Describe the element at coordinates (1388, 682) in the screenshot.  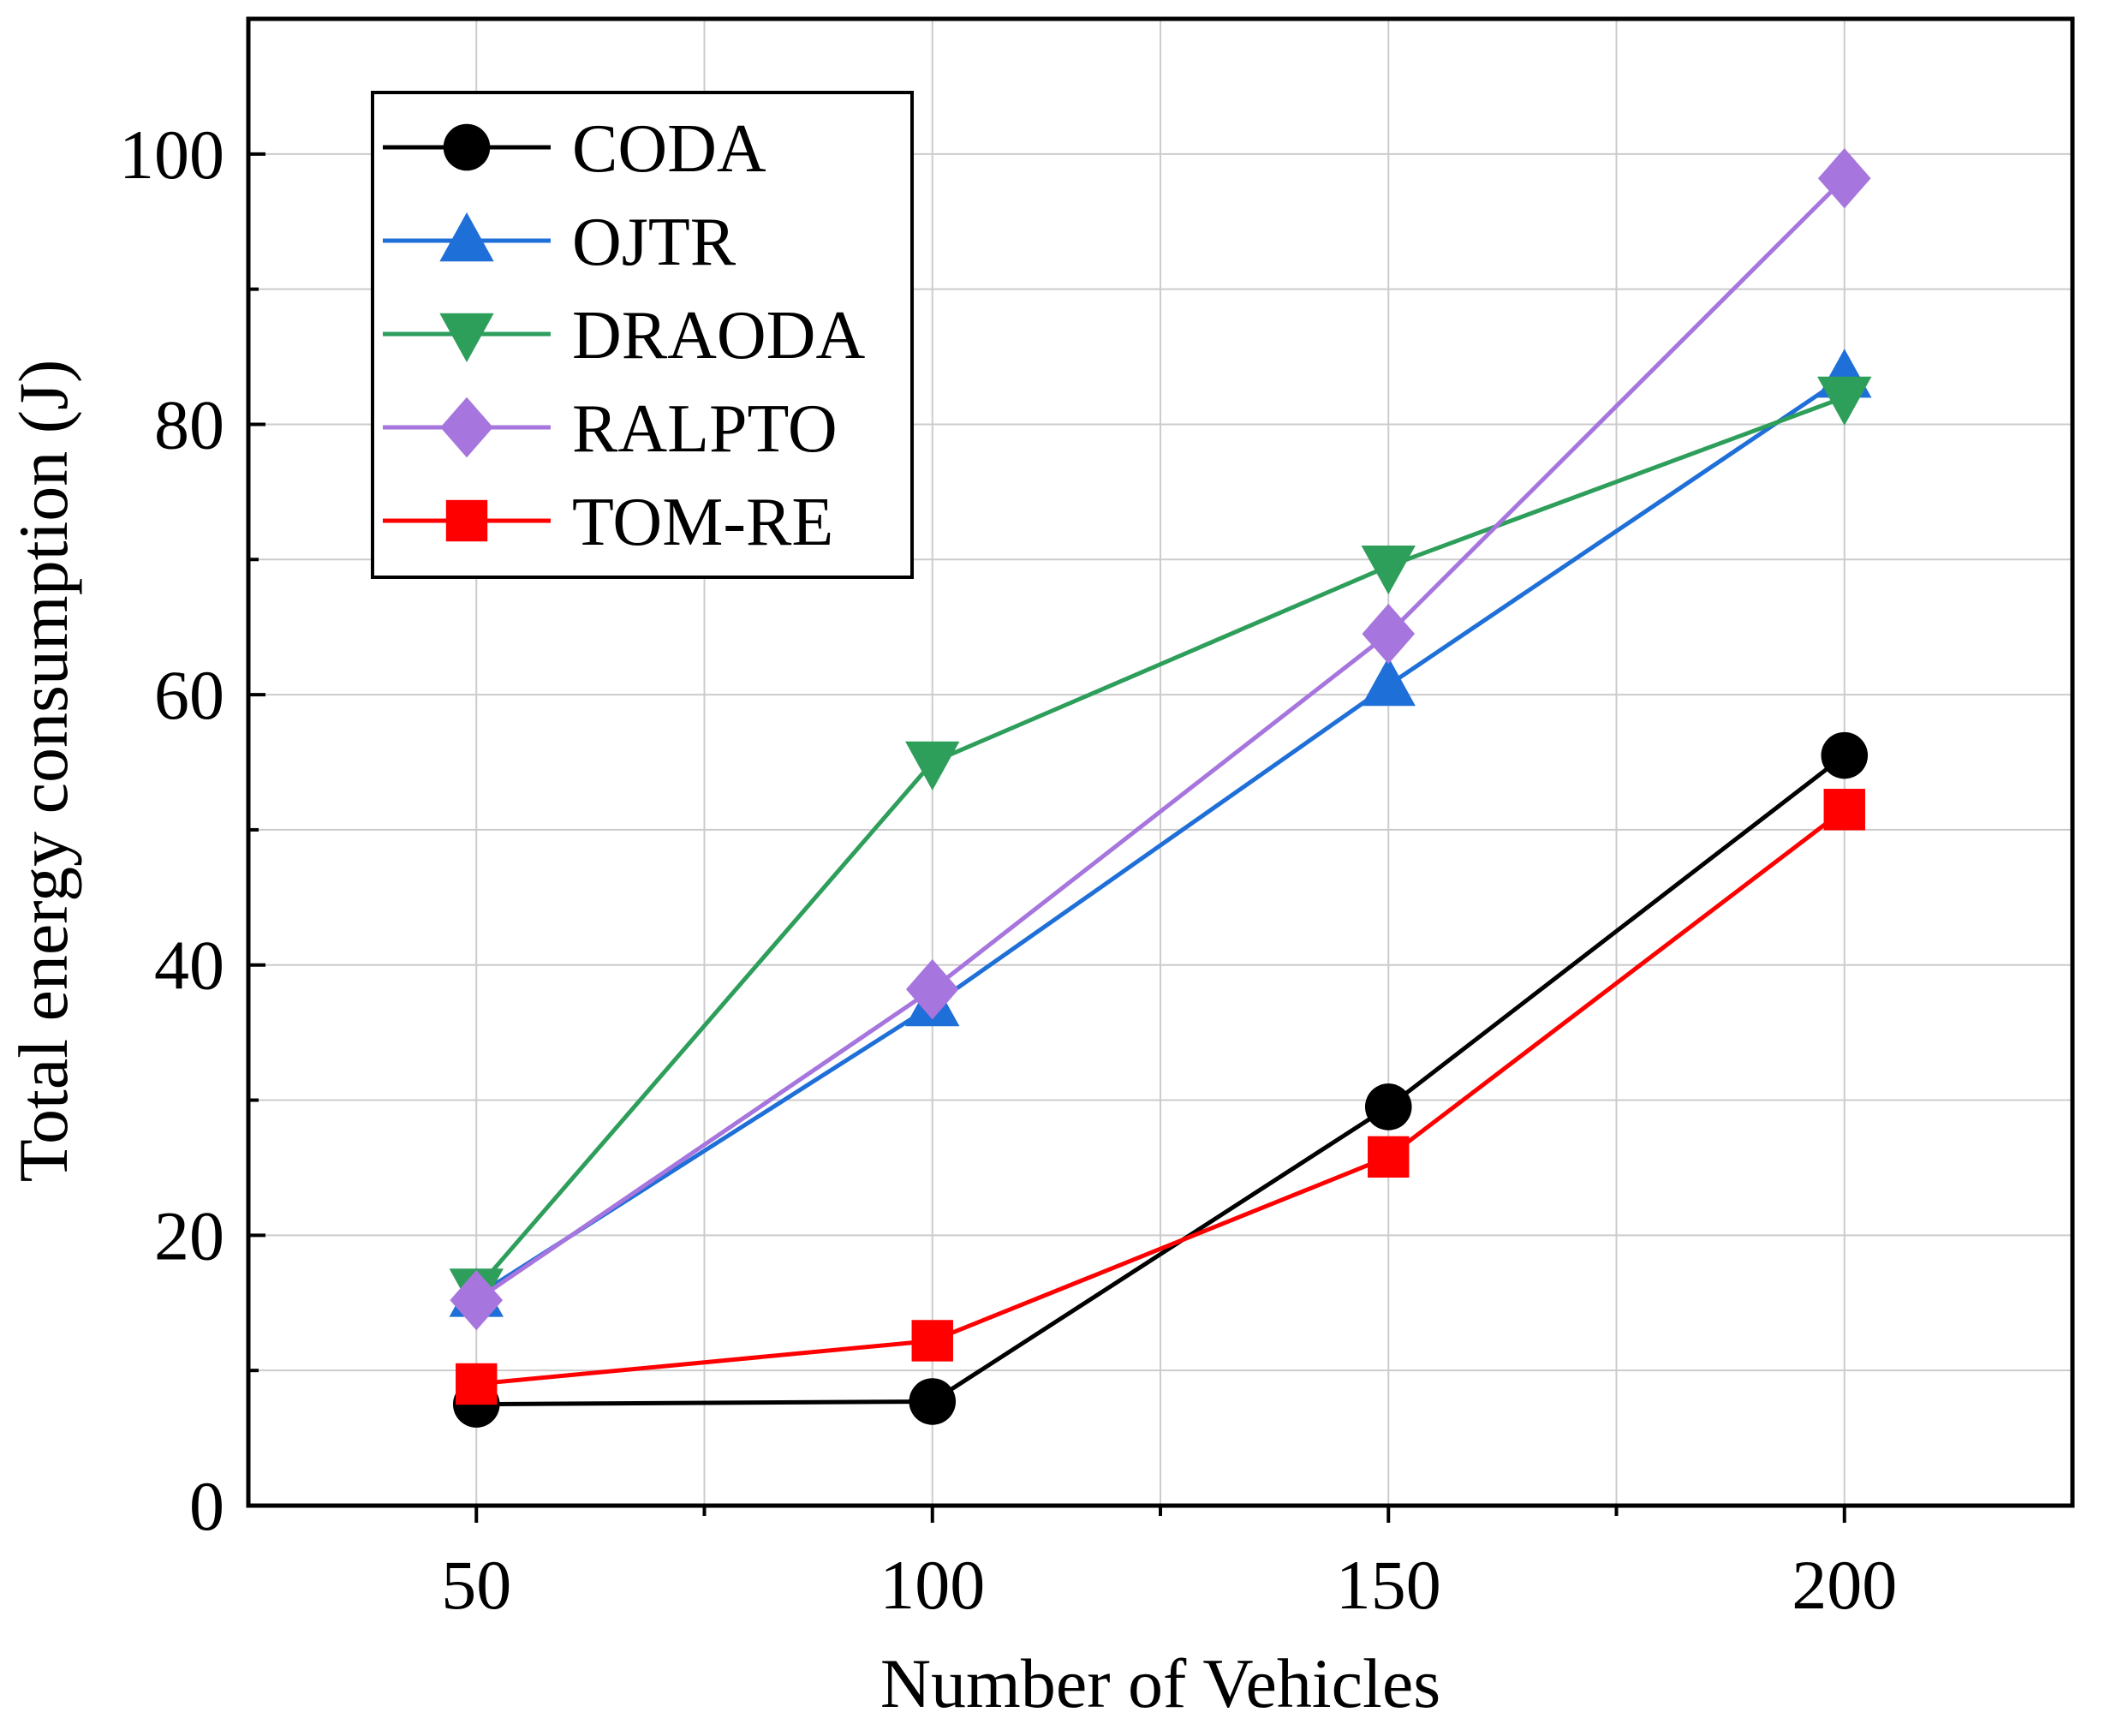
I see `data-point-ojtr` at that location.